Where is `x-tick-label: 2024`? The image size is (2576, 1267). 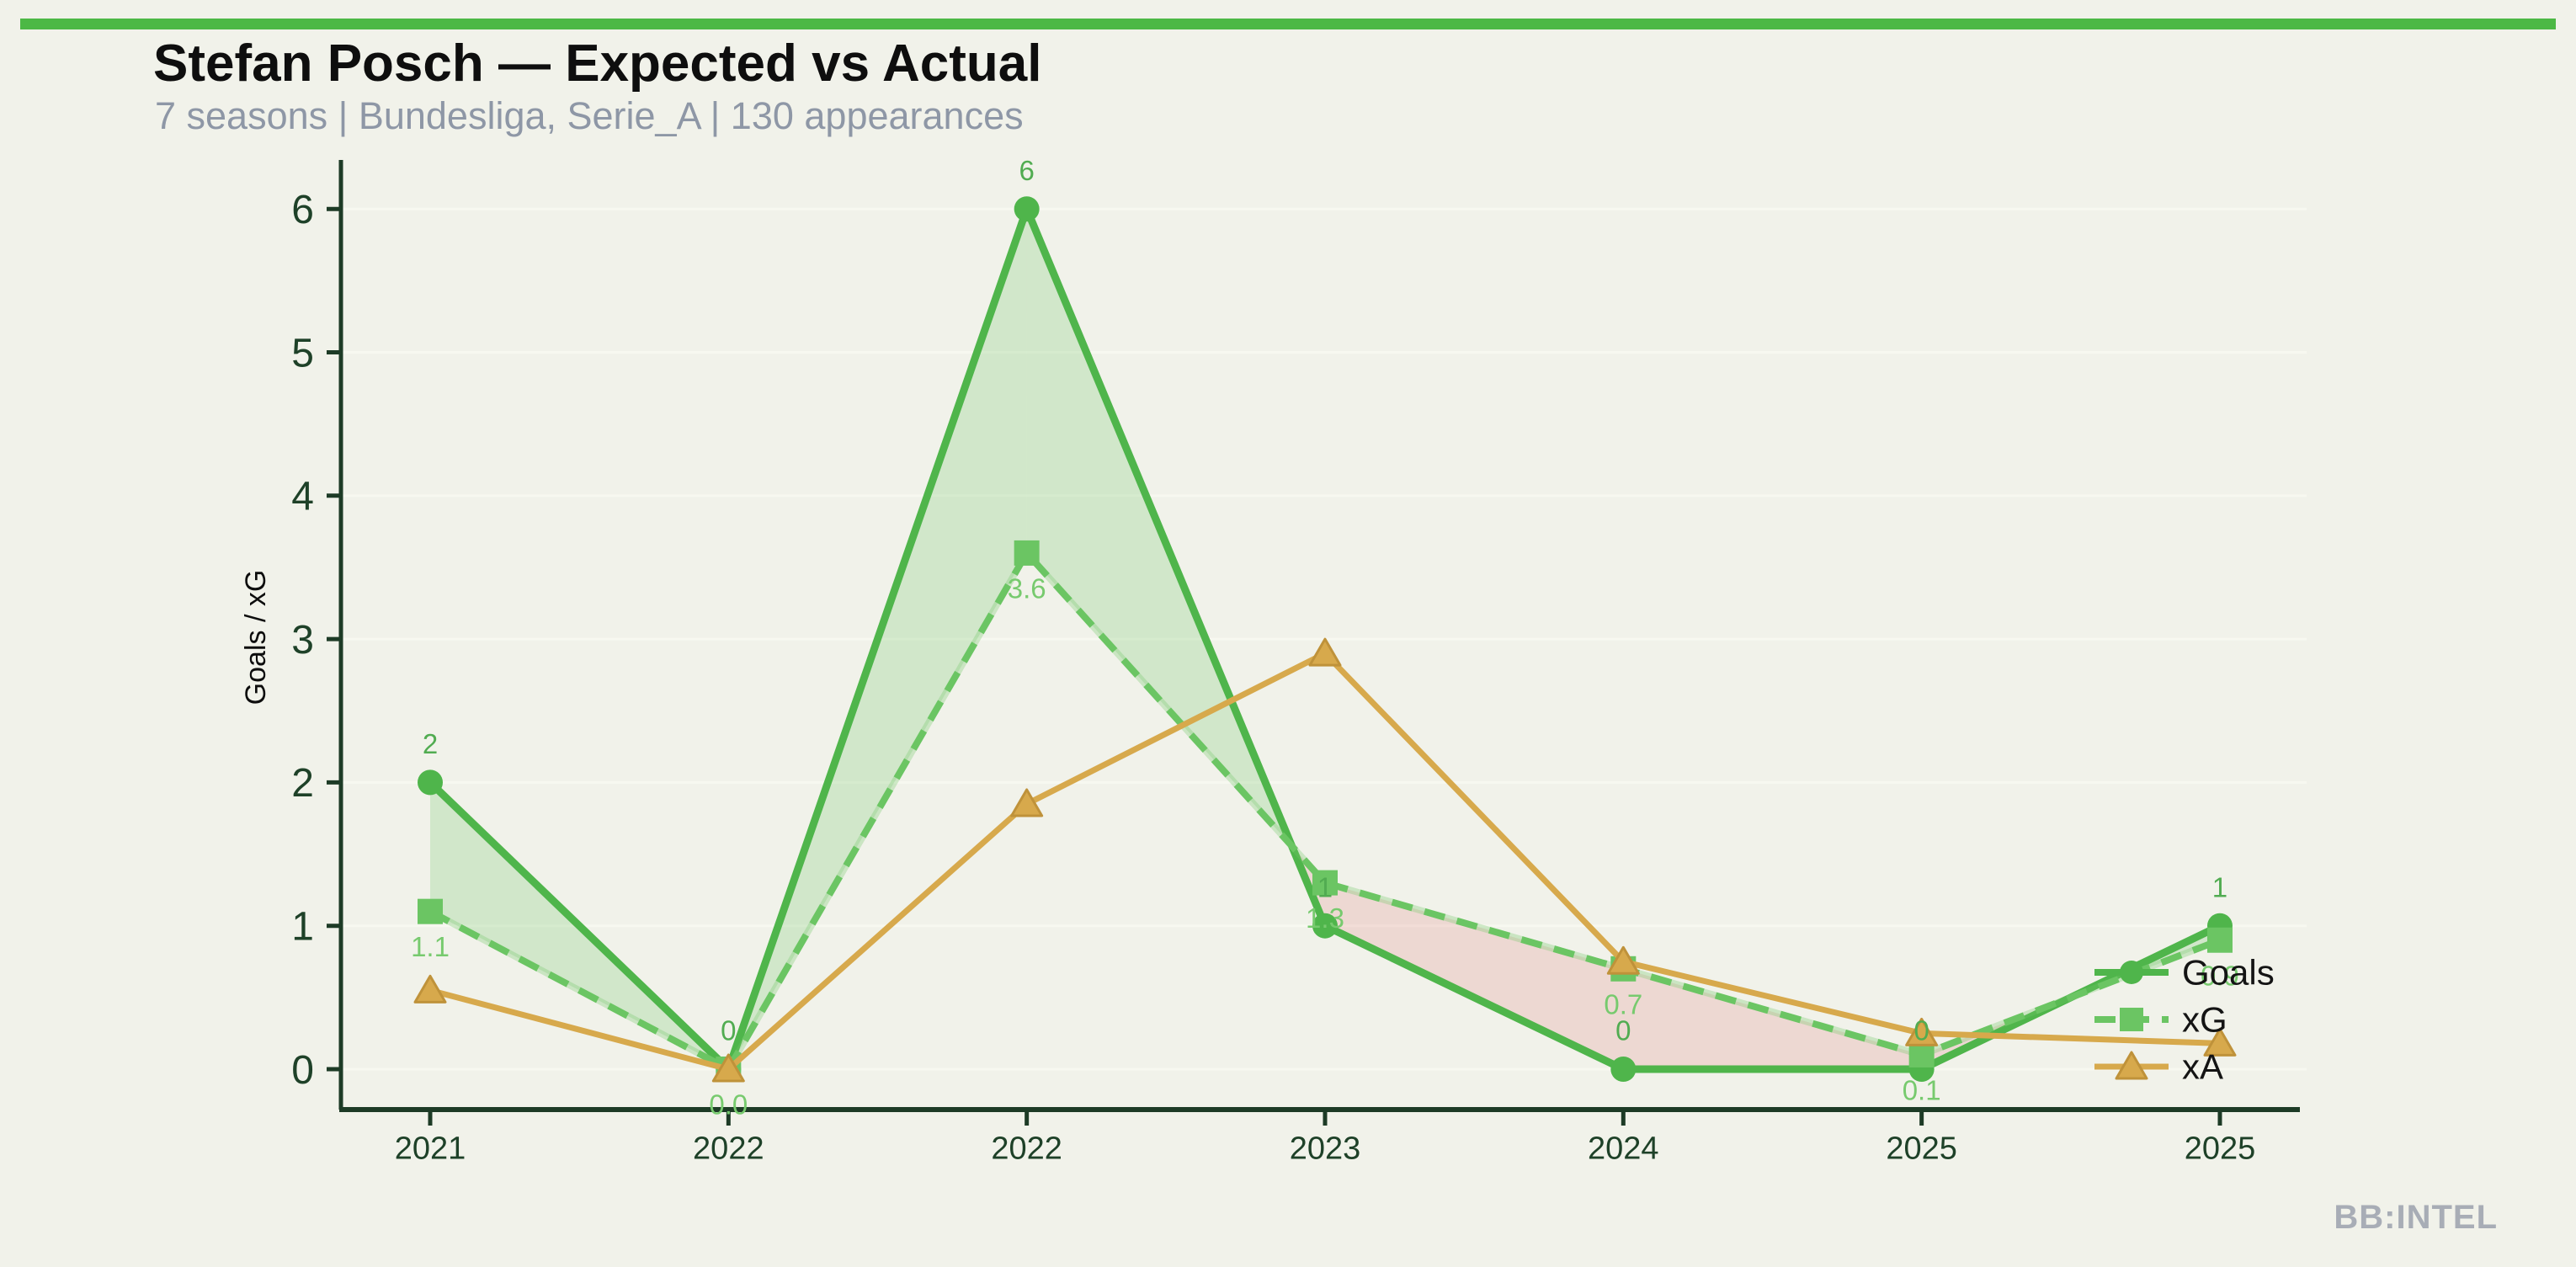
x-tick-label: 2024 is located at coordinates (1623, 1148).